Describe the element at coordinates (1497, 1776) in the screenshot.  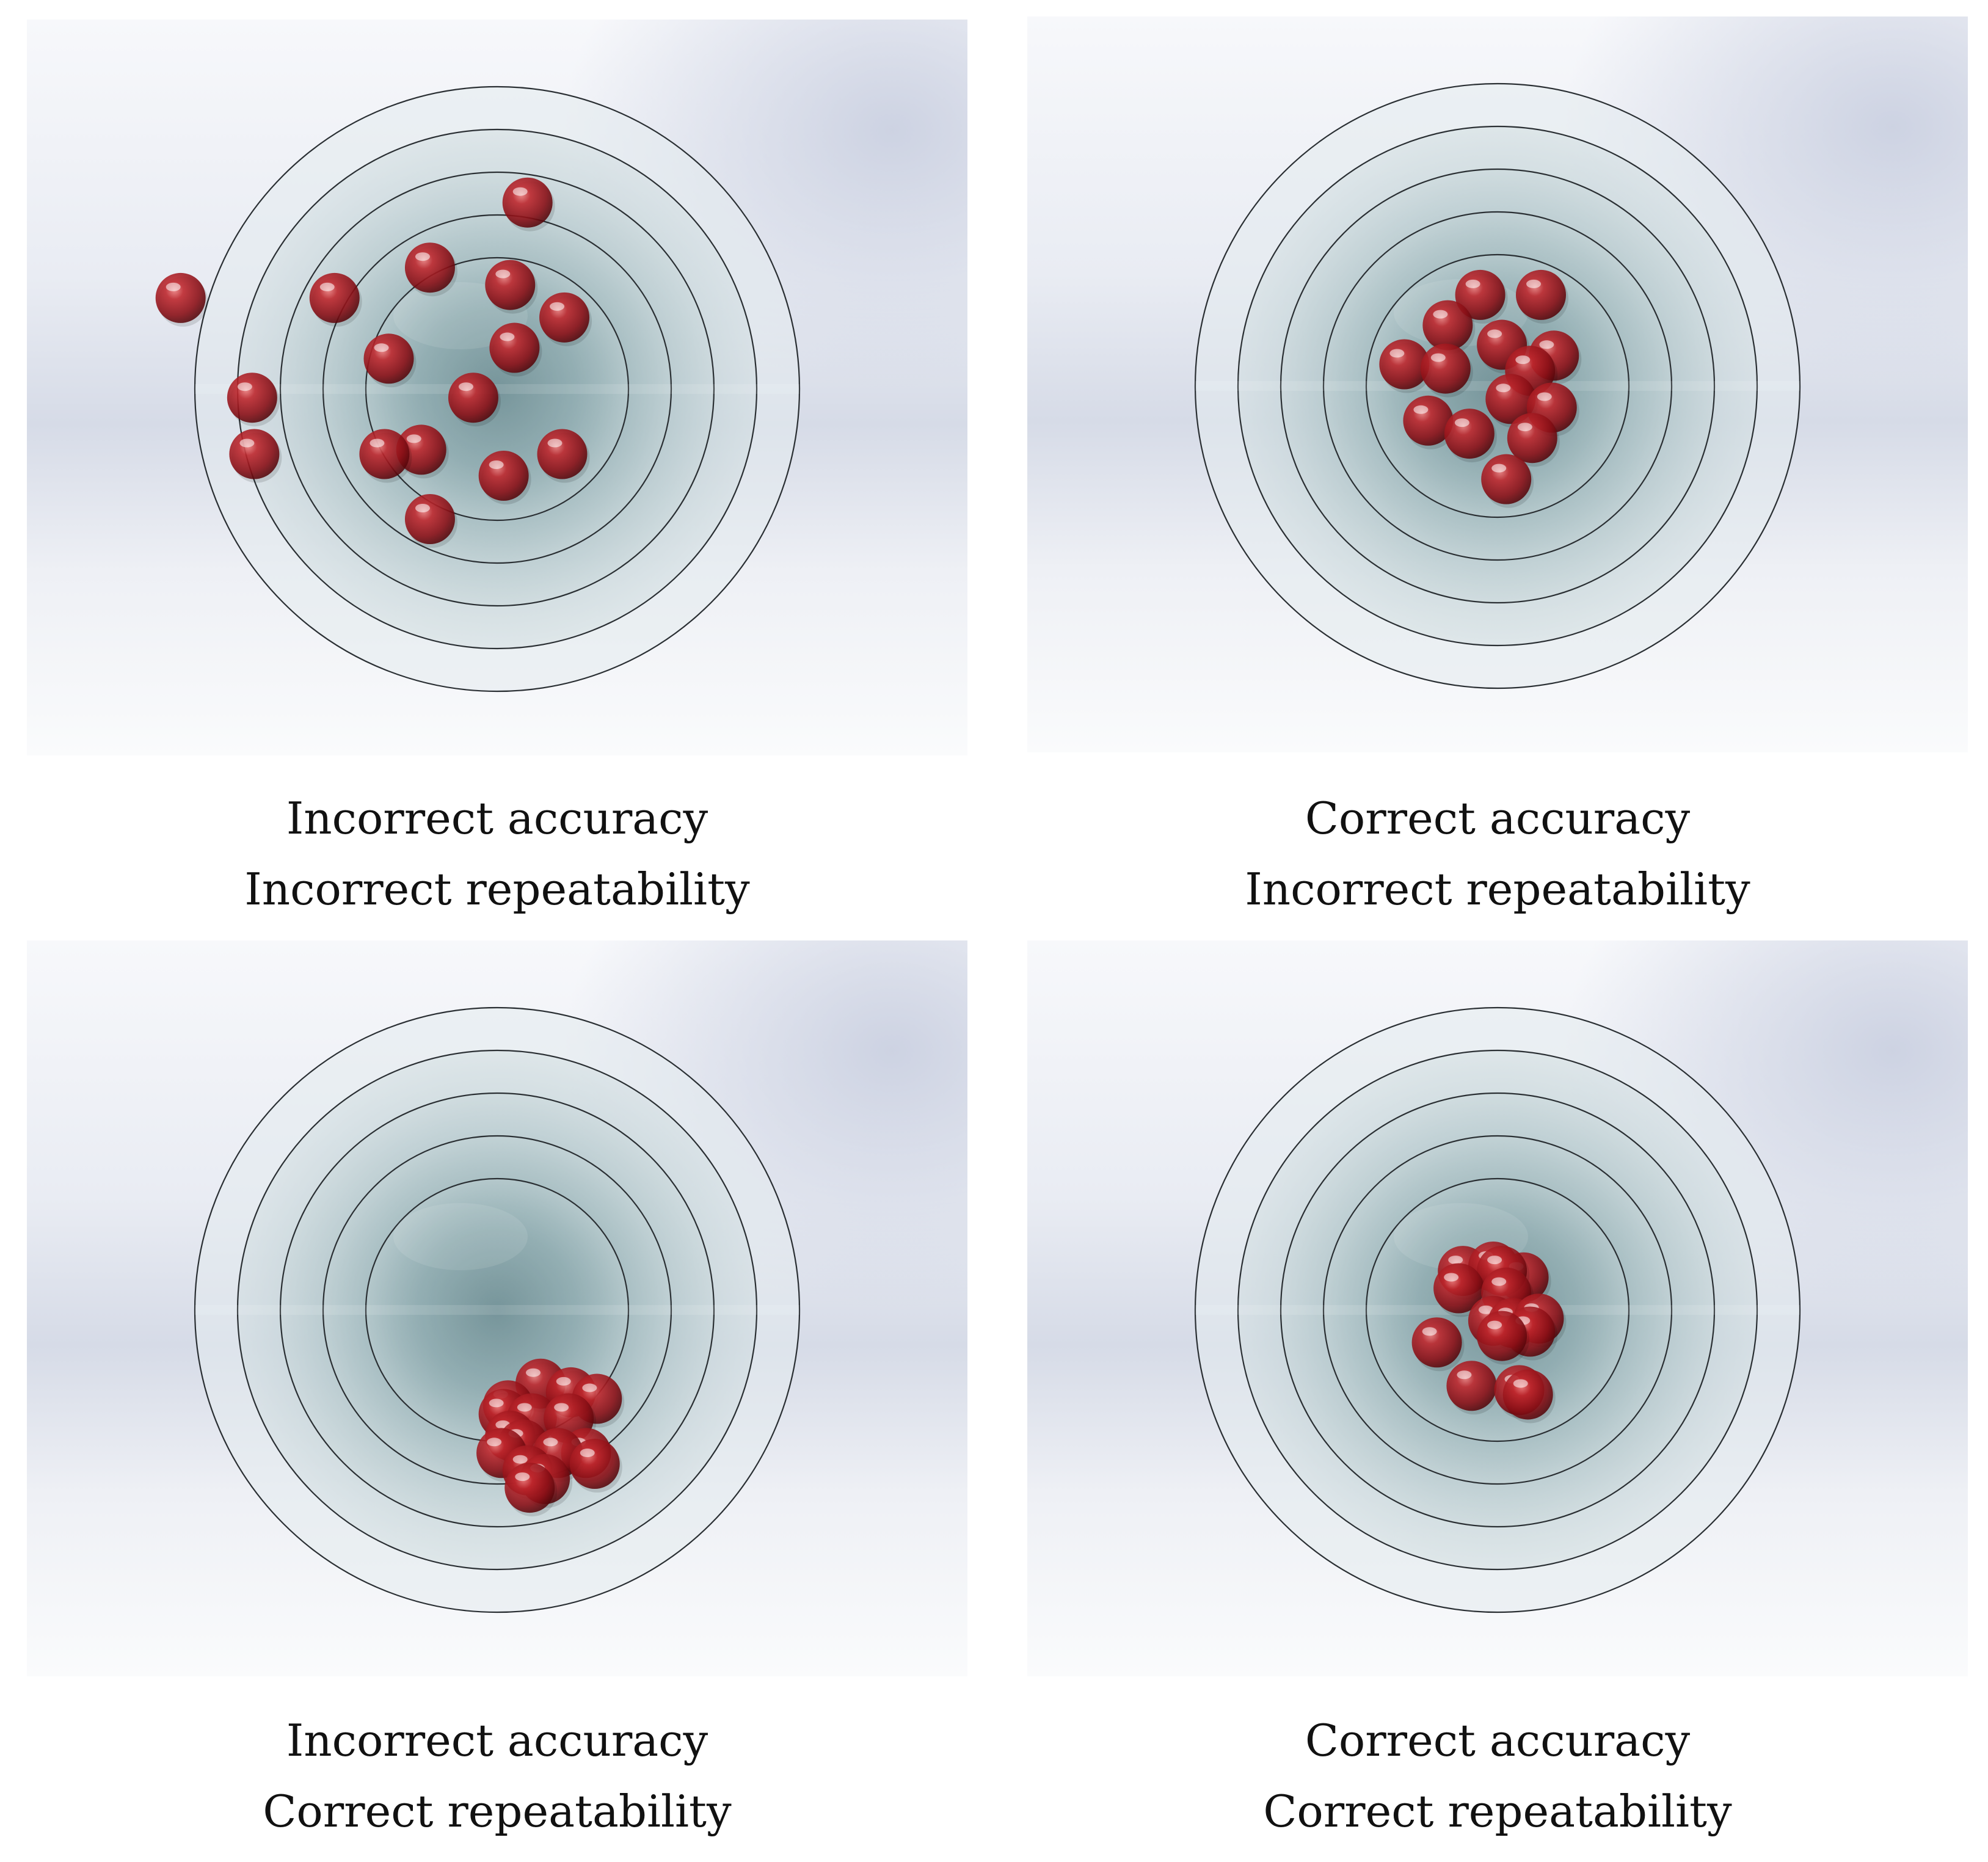
I see `caption-panel-4: Correct accuracy Correct repeatability` at that location.